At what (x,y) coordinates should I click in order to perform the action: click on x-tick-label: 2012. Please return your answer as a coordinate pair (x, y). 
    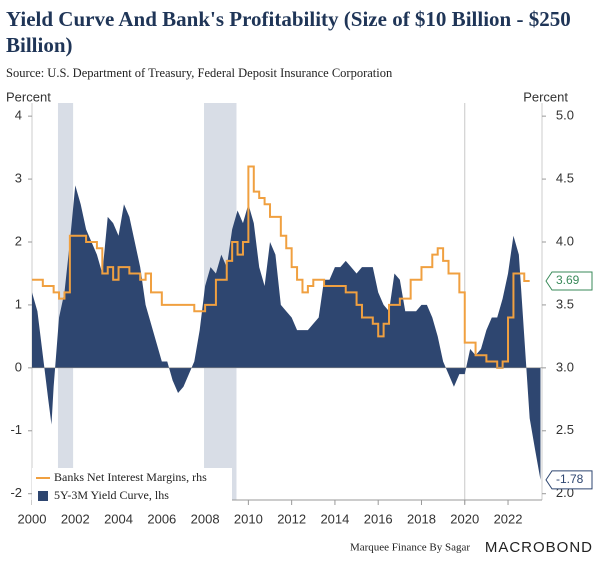
    Looking at the image, I should click on (291, 518).